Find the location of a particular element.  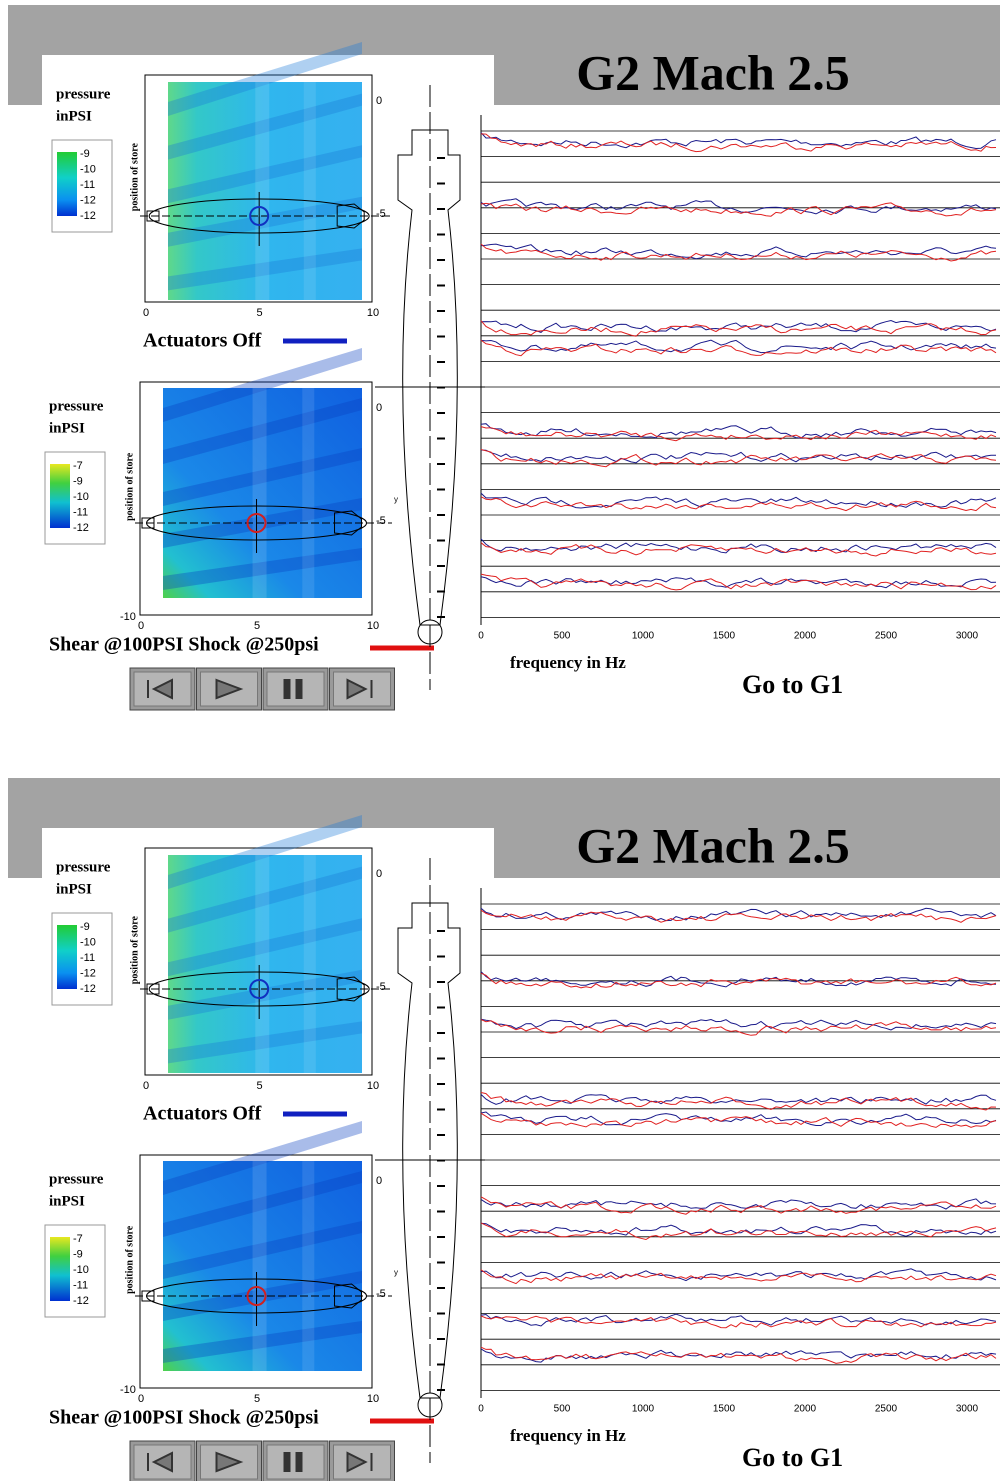

y-tick-label: 0 is located at coordinates (379, 408).